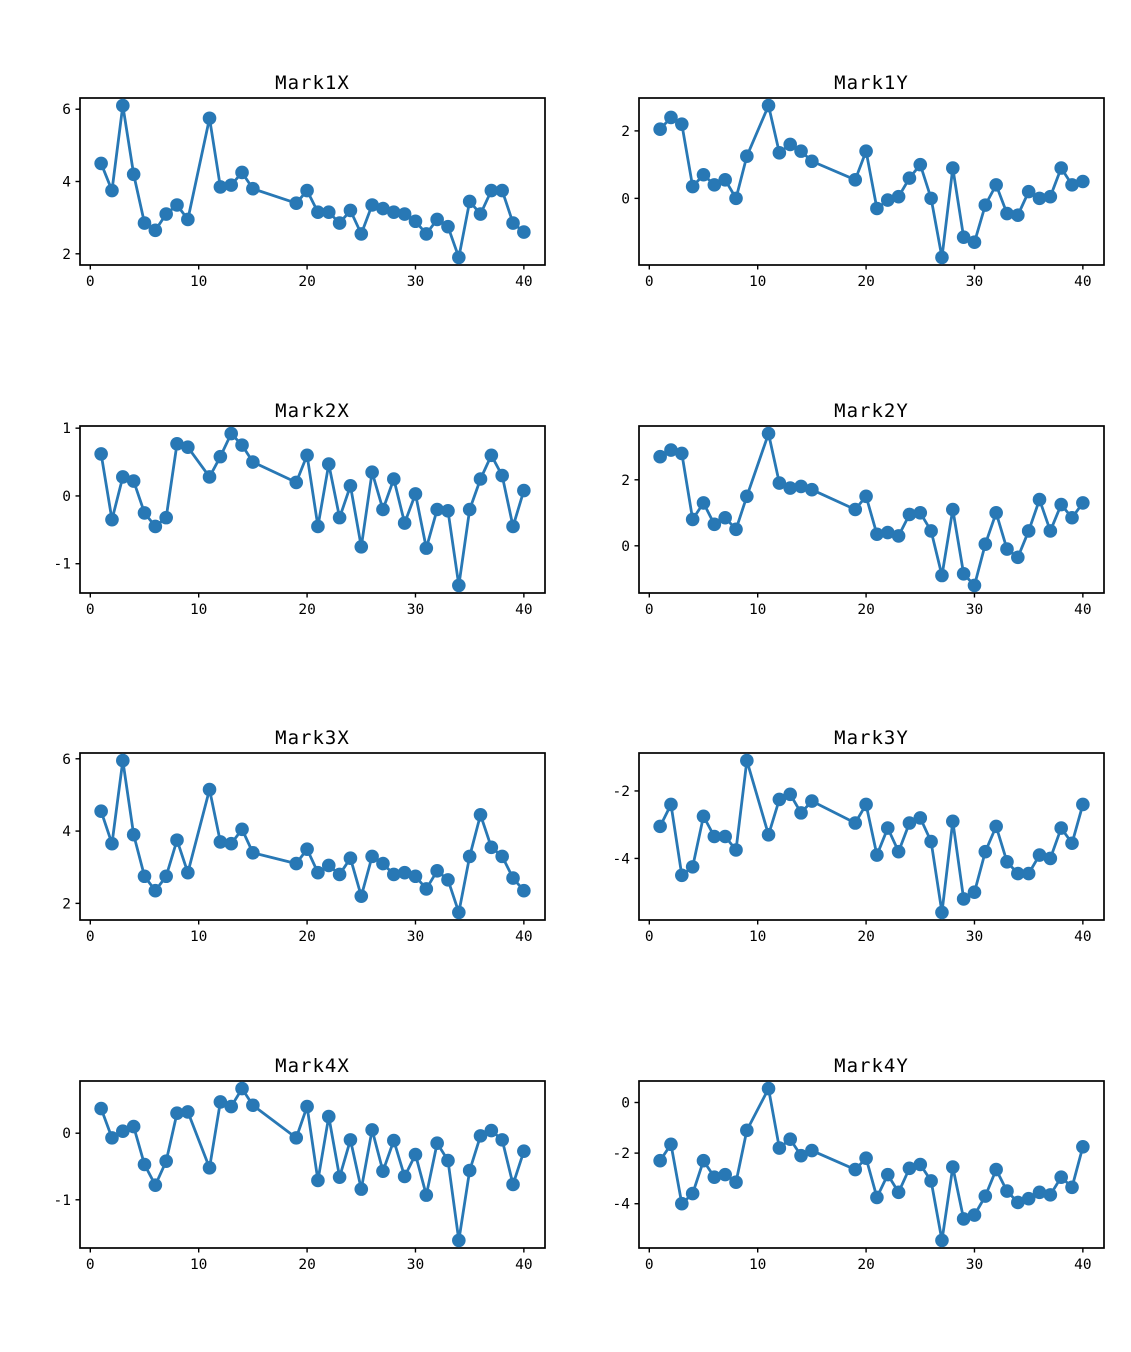  Describe the element at coordinates (66, 255) in the screenshot. I see `y-tick-label: 2` at that location.